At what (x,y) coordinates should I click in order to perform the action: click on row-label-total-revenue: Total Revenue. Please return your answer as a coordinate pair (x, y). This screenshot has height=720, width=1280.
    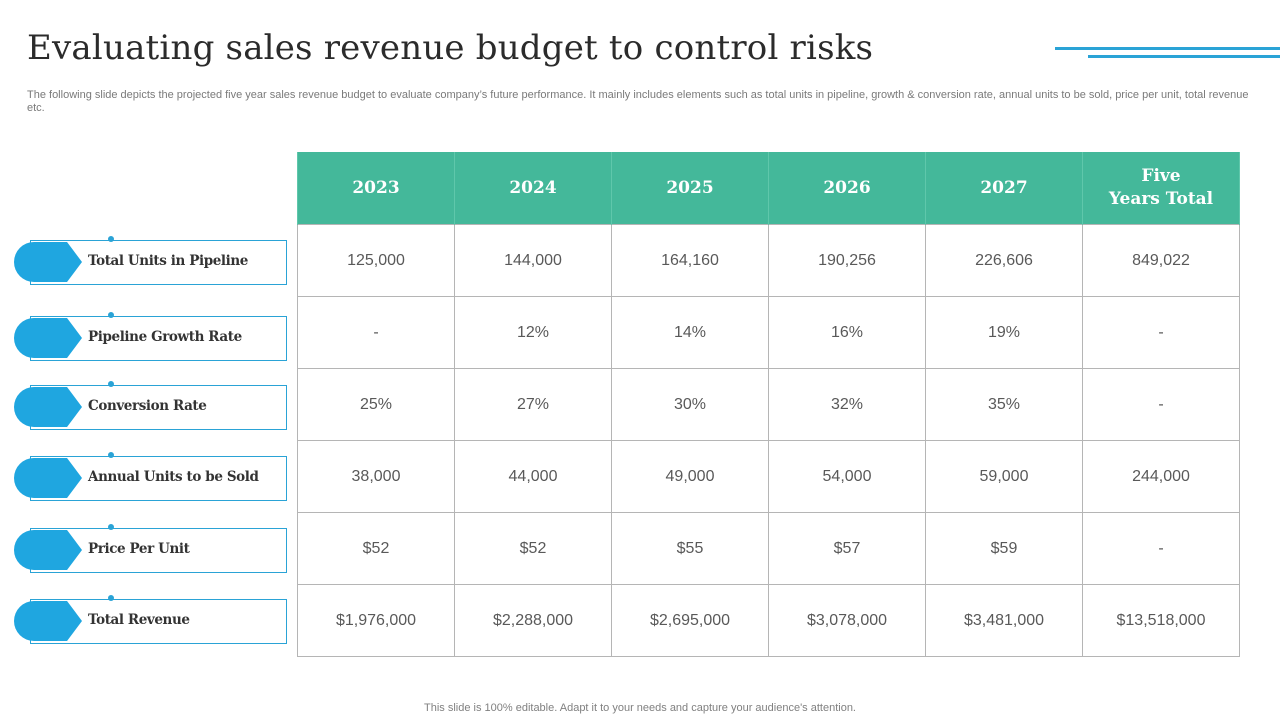
    Looking at the image, I should click on (150, 619).